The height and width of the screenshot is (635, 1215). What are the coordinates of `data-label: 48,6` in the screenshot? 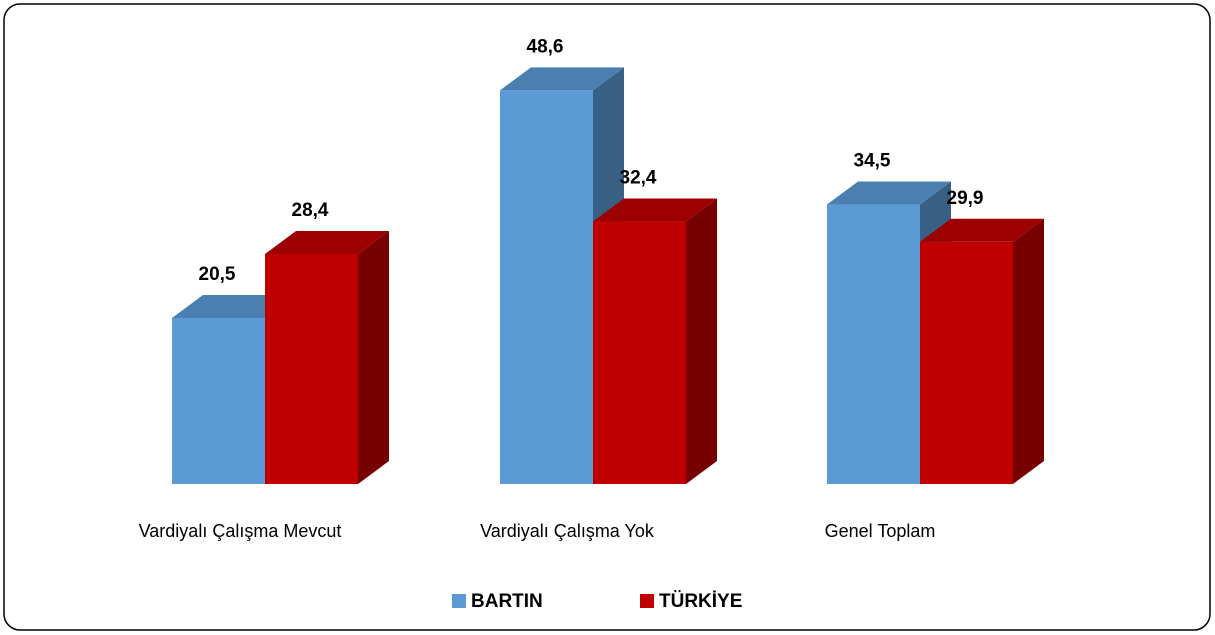 It's located at (545, 46).